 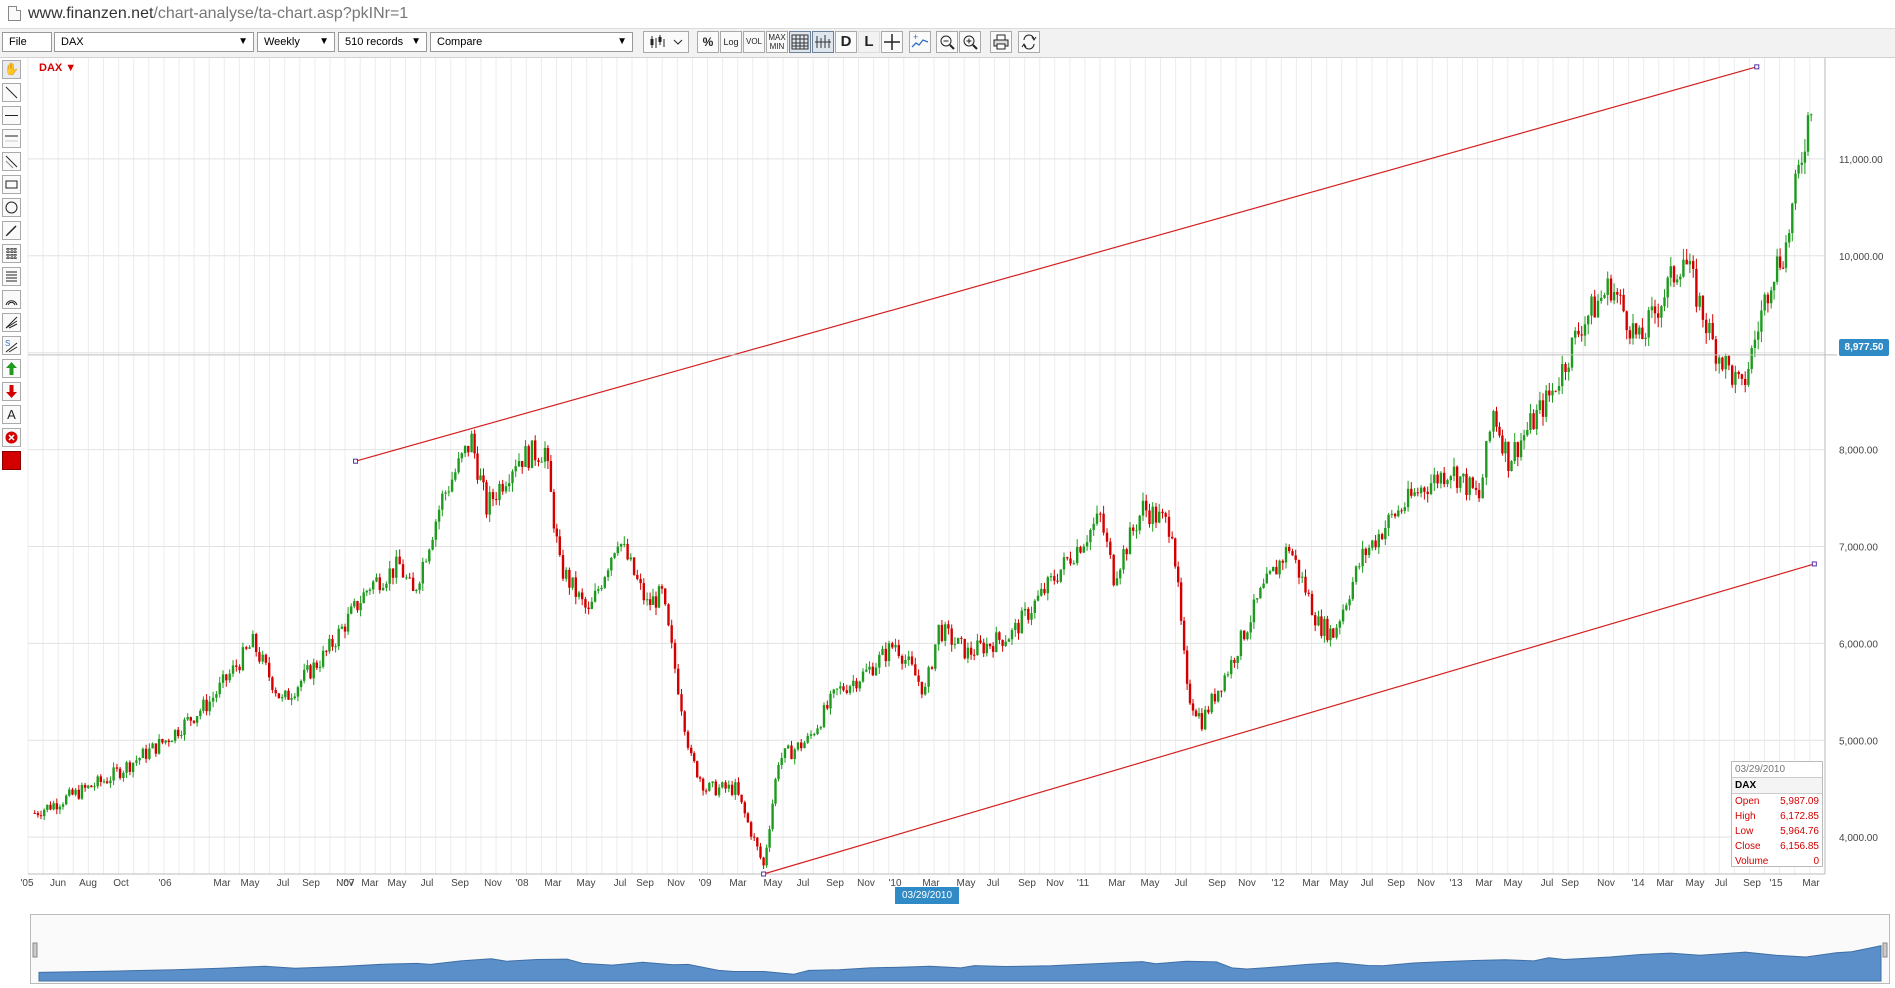 I want to click on refresh-button, so click(x=1029, y=42).